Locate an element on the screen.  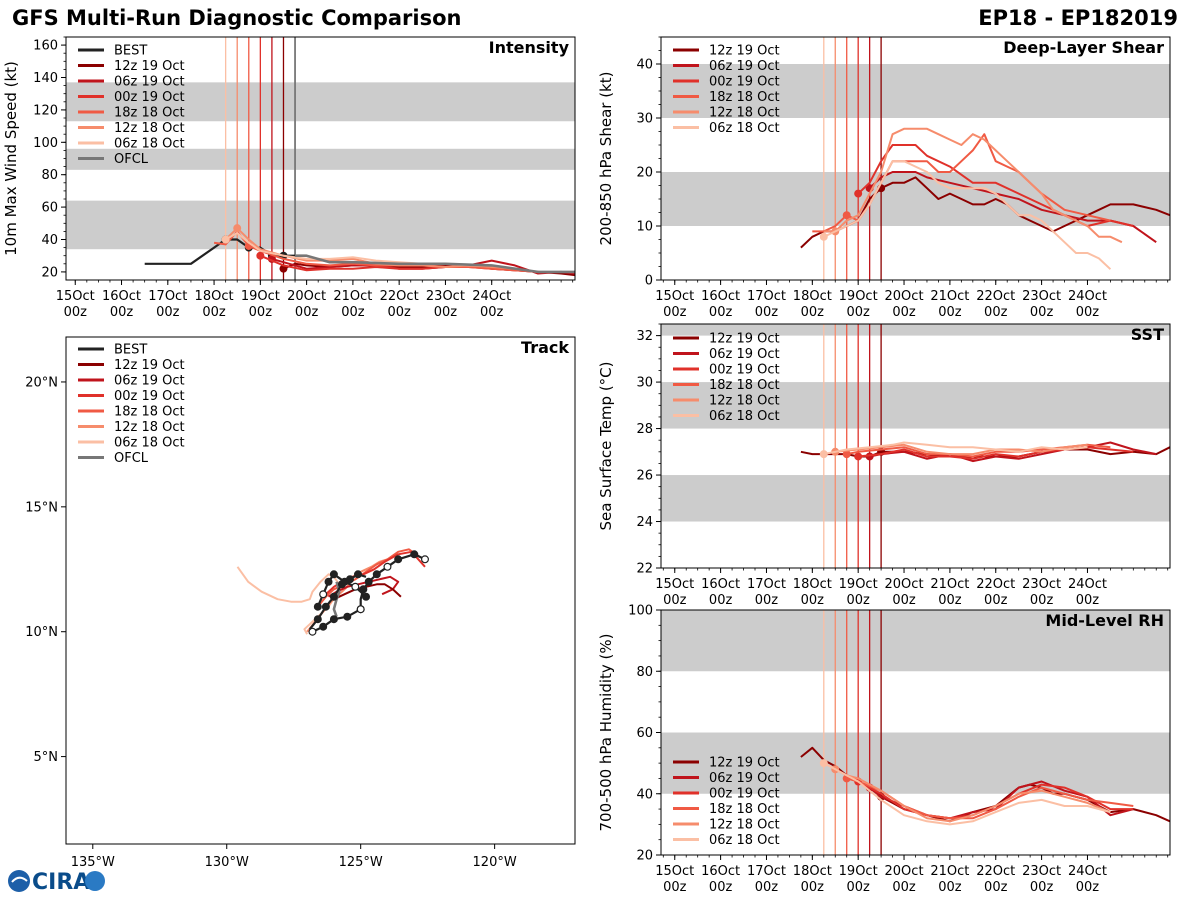
panel-title: Deep-Layer Shear is located at coordinates (1083, 47).